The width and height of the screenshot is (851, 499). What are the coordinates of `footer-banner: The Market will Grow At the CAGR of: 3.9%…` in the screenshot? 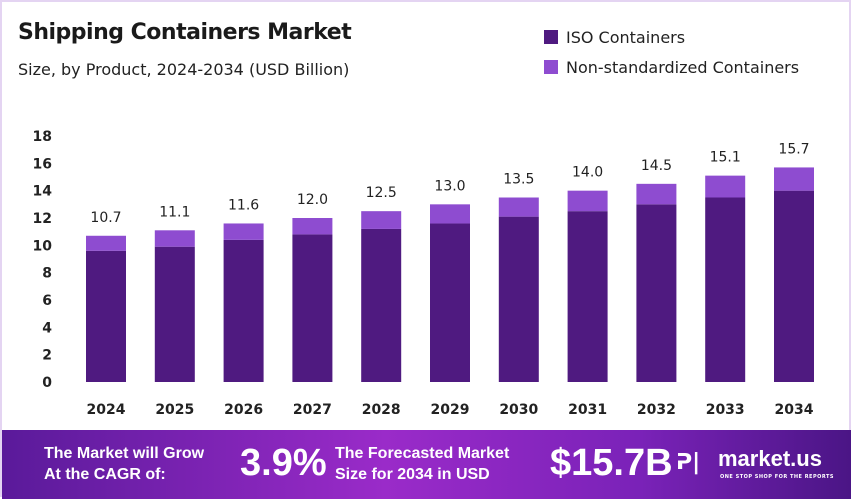 It's located at (426, 464).